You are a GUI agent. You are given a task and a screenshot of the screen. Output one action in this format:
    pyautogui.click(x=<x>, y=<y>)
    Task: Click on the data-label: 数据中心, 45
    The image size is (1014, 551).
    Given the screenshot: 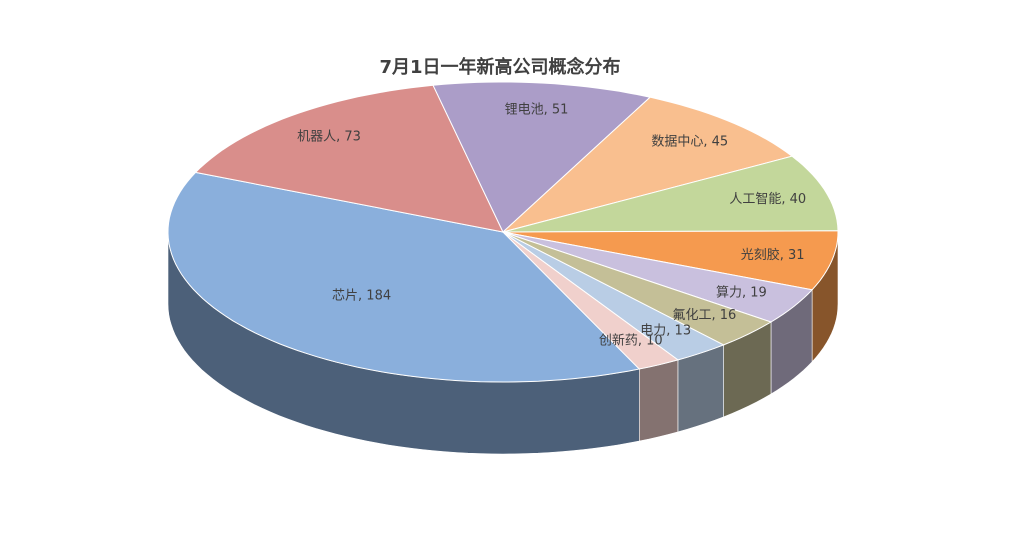 What is the action you would take?
    pyautogui.click(x=689, y=141)
    